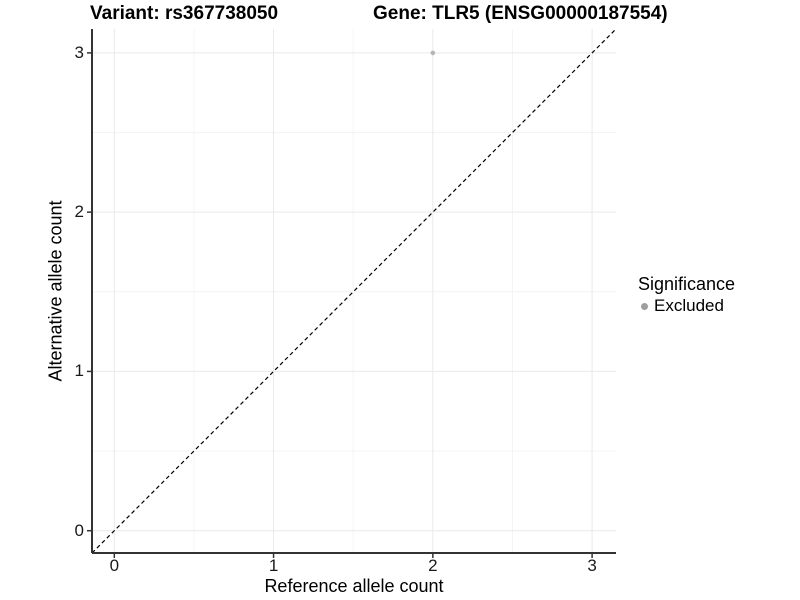  Describe the element at coordinates (55, 291) in the screenshot. I see `y-axis-title: Alternative allele count` at that location.